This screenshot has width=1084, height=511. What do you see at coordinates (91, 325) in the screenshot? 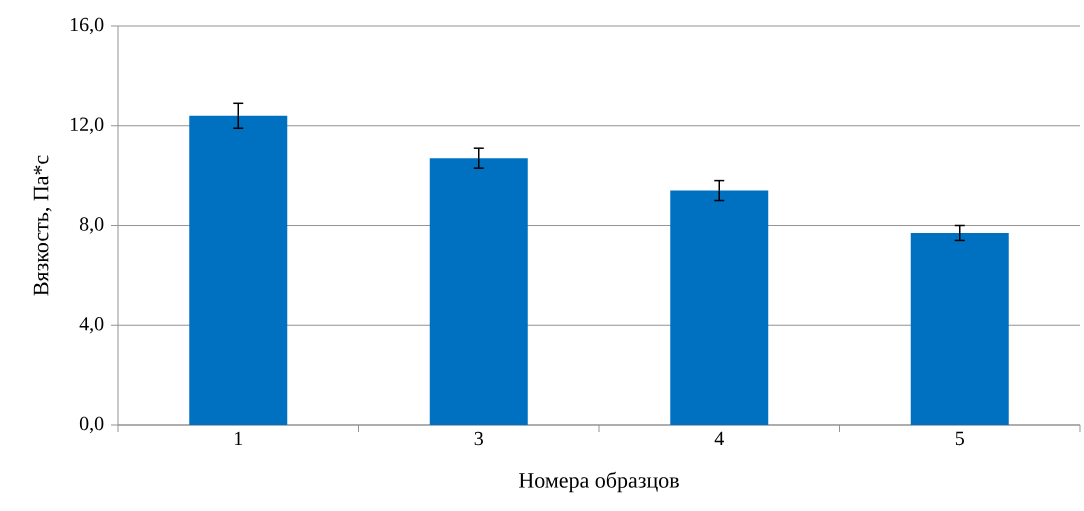
I see `y-tick-label: 4,0` at bounding box center [91, 325].